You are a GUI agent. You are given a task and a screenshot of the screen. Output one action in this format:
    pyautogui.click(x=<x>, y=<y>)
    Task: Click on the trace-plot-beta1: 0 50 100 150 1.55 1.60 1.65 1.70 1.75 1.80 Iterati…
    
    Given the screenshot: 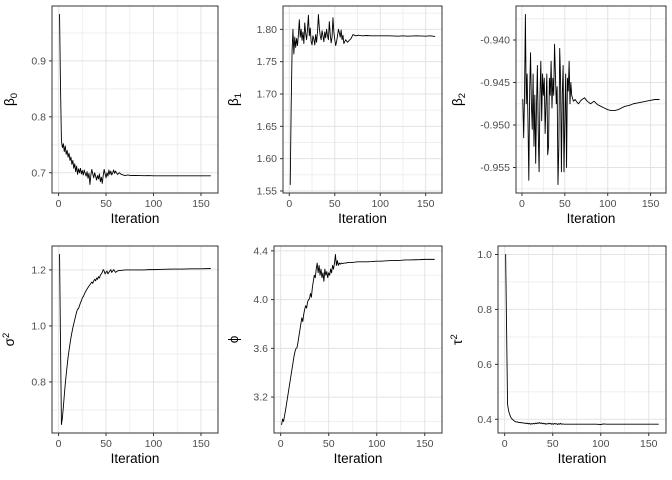 What is the action you would take?
    pyautogui.click(x=334, y=115)
    